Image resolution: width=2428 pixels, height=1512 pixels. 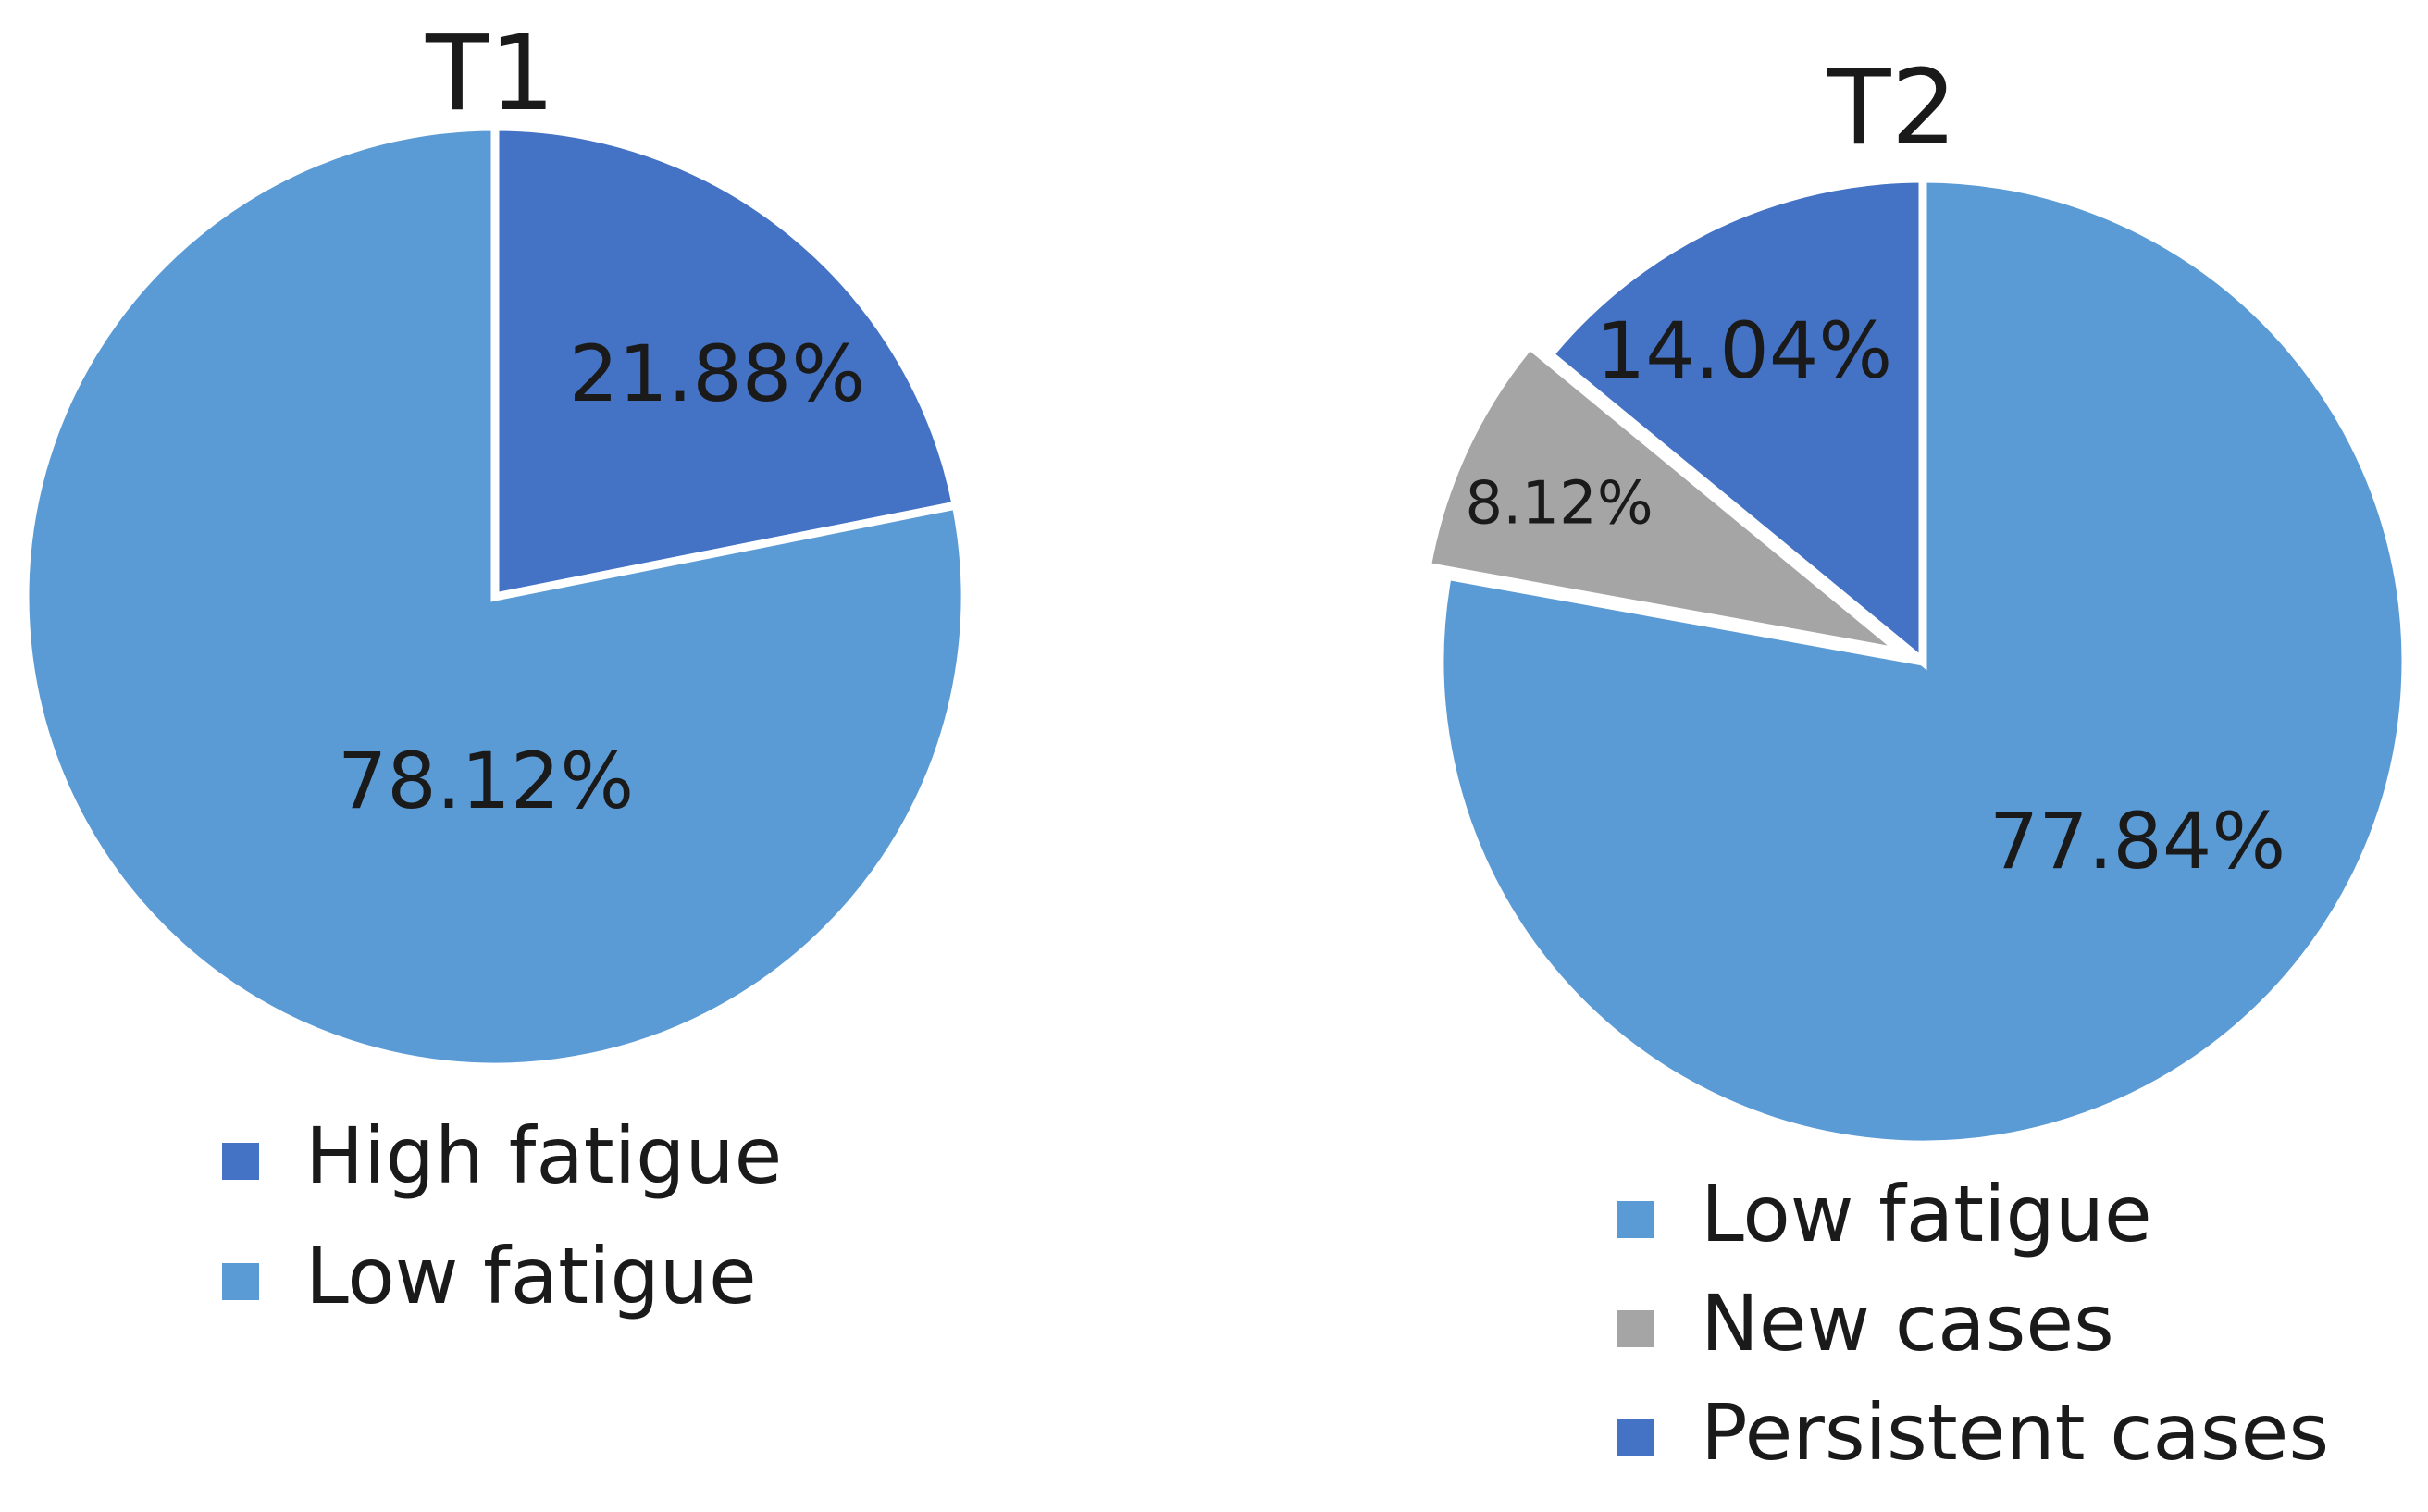 I want to click on data-label-low-fatigue: 78.12%, so click(x=486, y=781).